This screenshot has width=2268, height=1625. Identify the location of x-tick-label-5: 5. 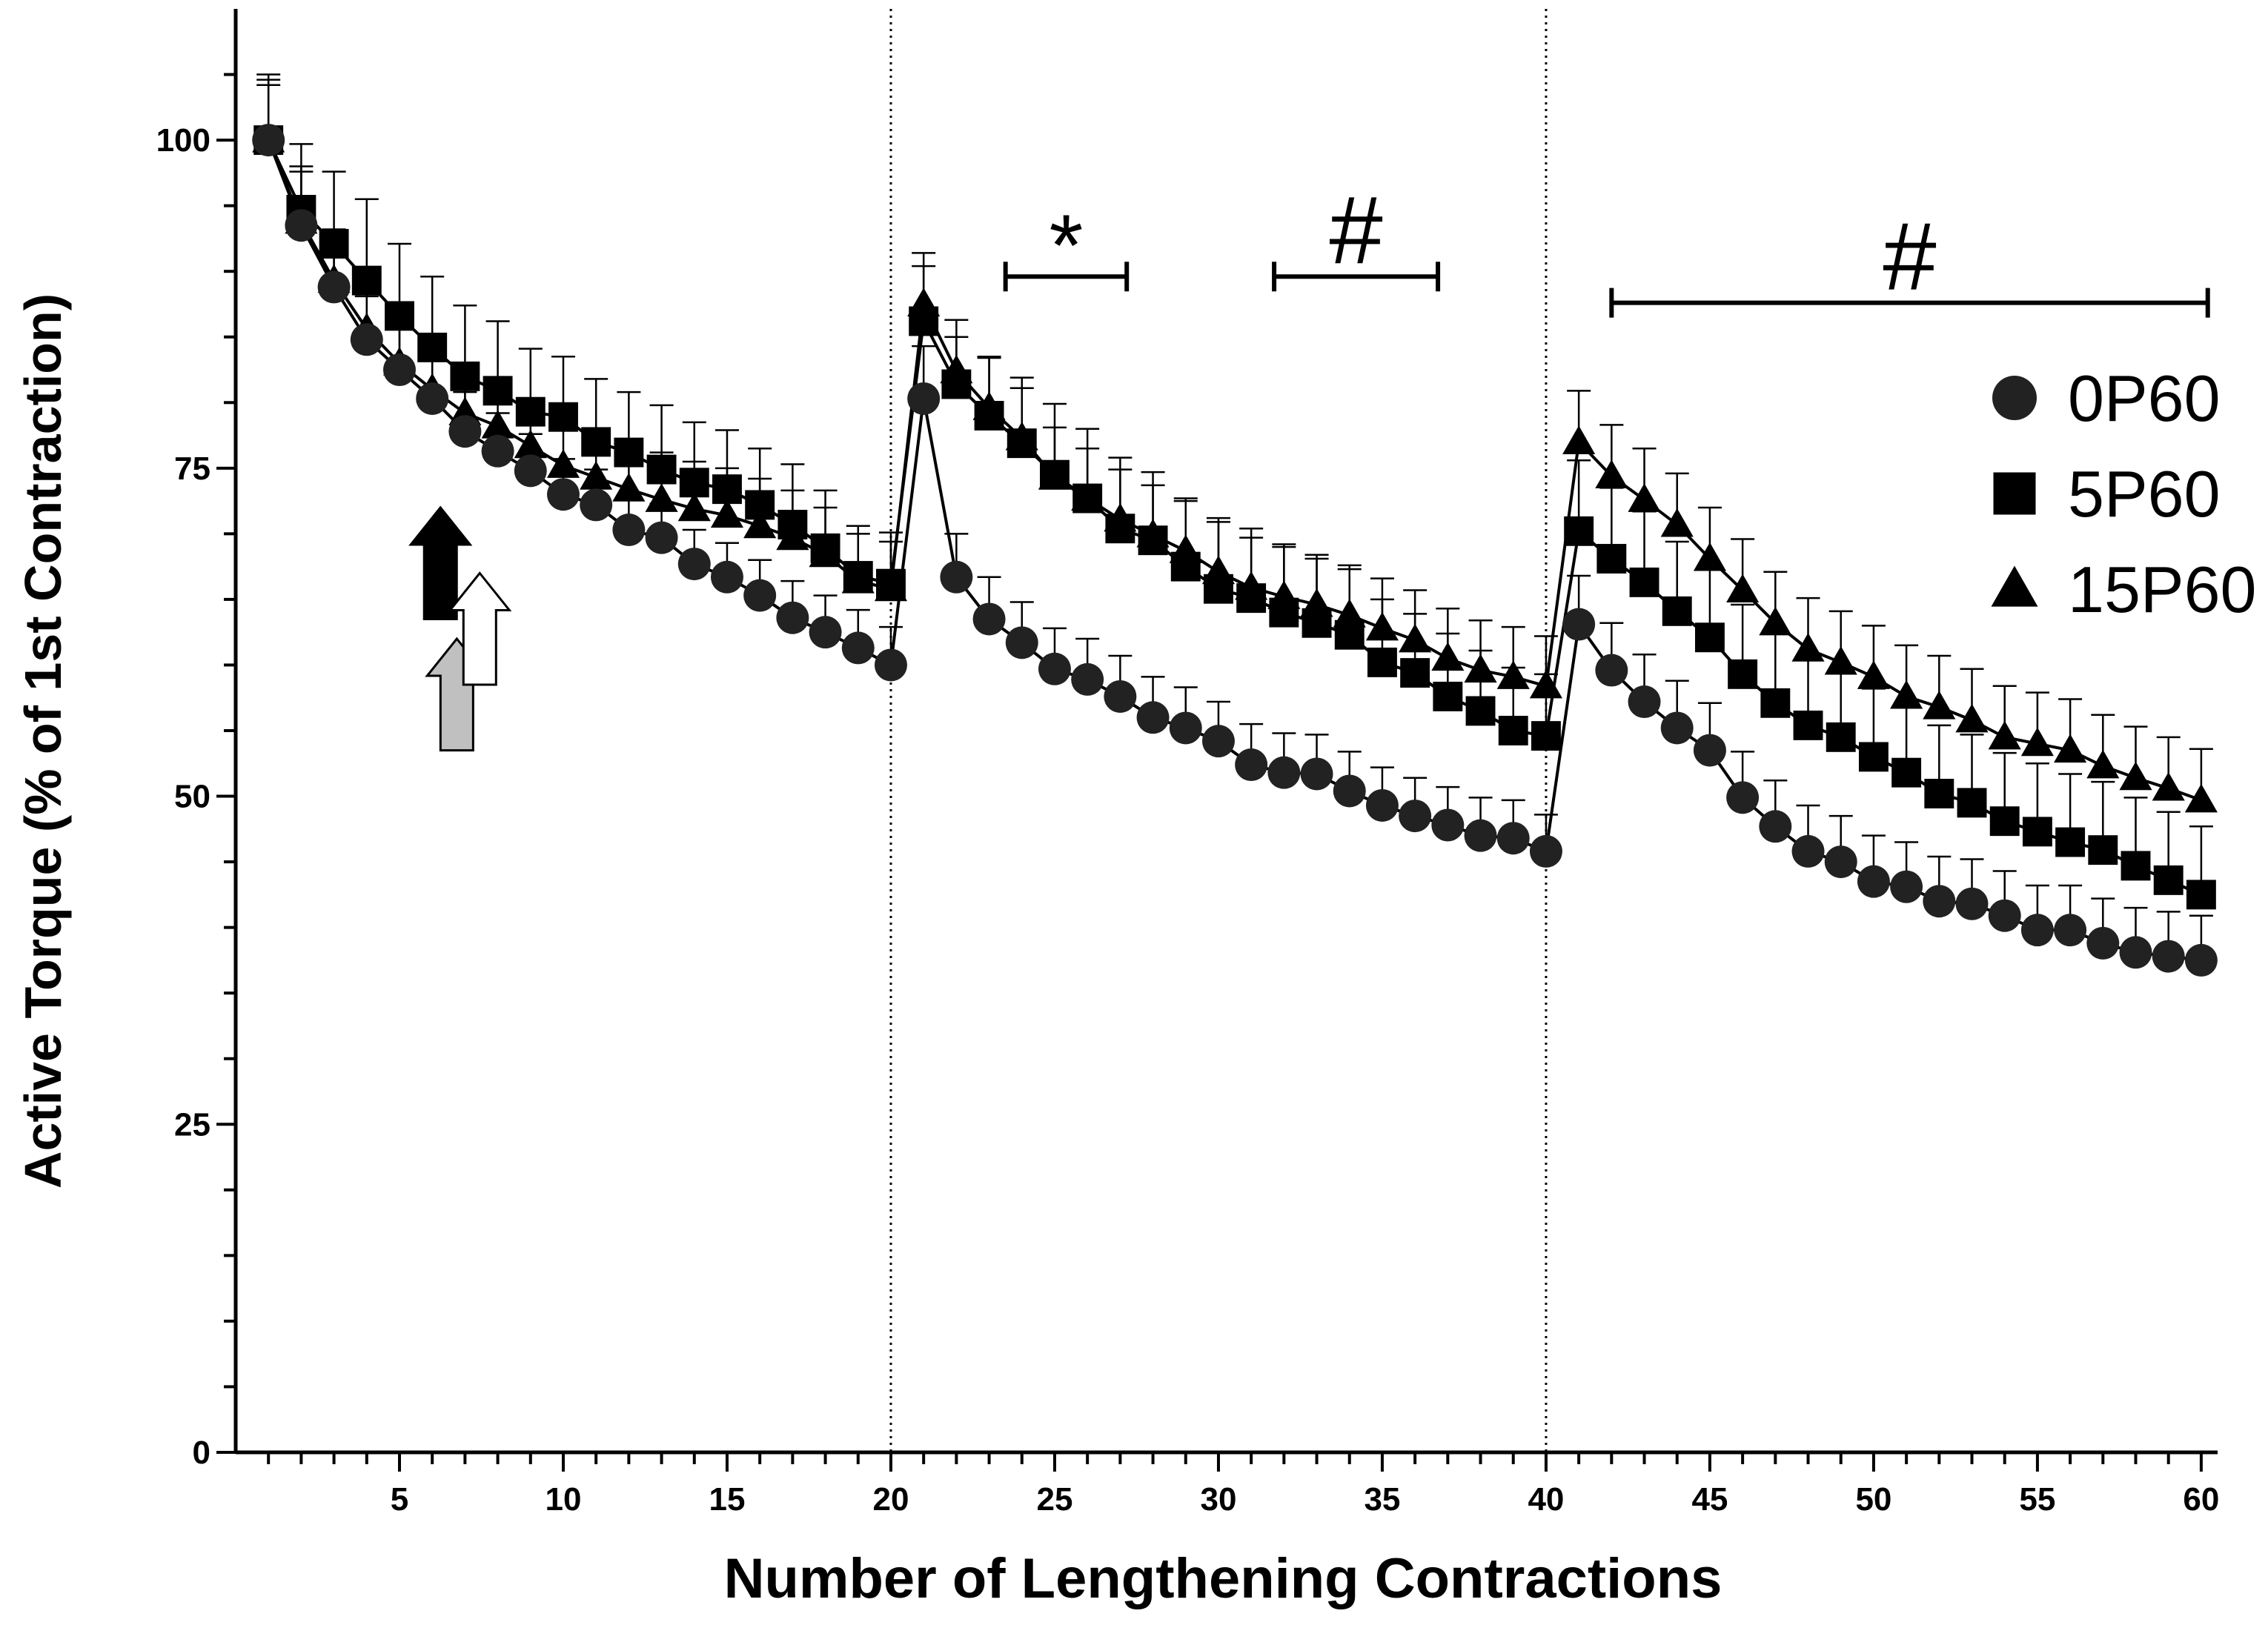
(399, 1499).